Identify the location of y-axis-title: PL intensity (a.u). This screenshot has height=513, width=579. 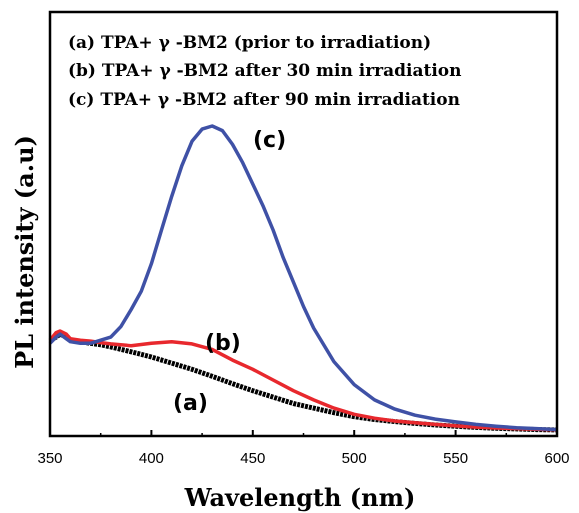
(24, 252).